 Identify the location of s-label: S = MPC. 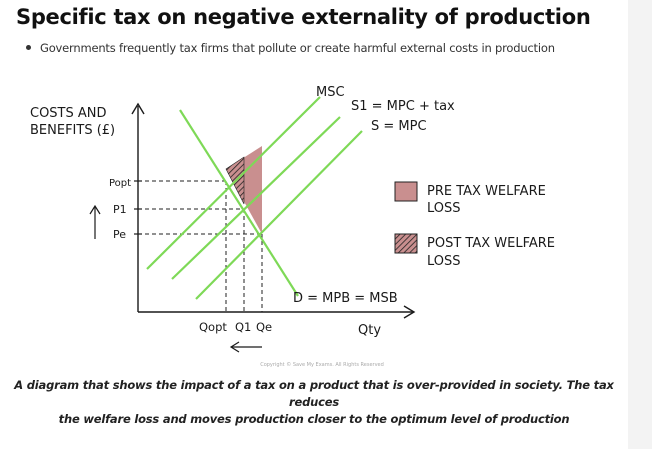
(399, 126).